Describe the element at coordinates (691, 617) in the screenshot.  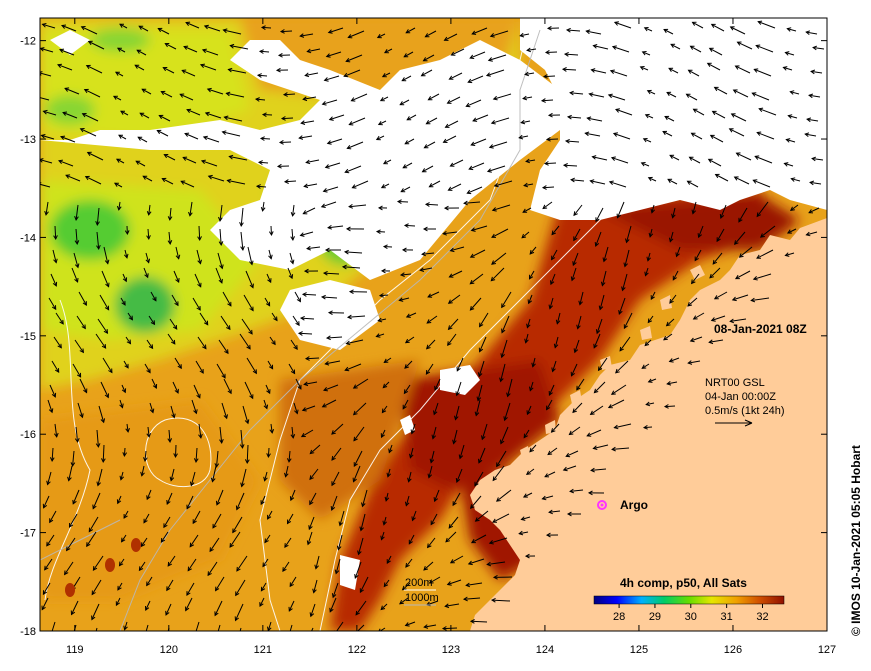
I see `colorbar-tick-label: 30` at that location.